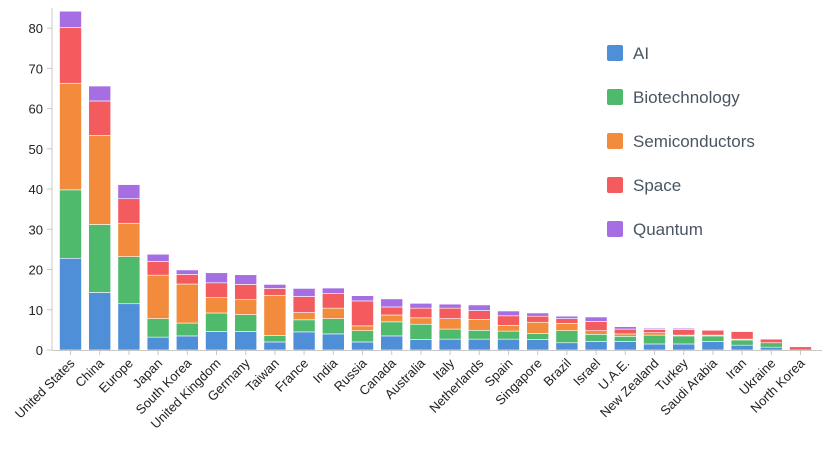  I want to click on bar-segment-north-korea-space, so click(801, 348).